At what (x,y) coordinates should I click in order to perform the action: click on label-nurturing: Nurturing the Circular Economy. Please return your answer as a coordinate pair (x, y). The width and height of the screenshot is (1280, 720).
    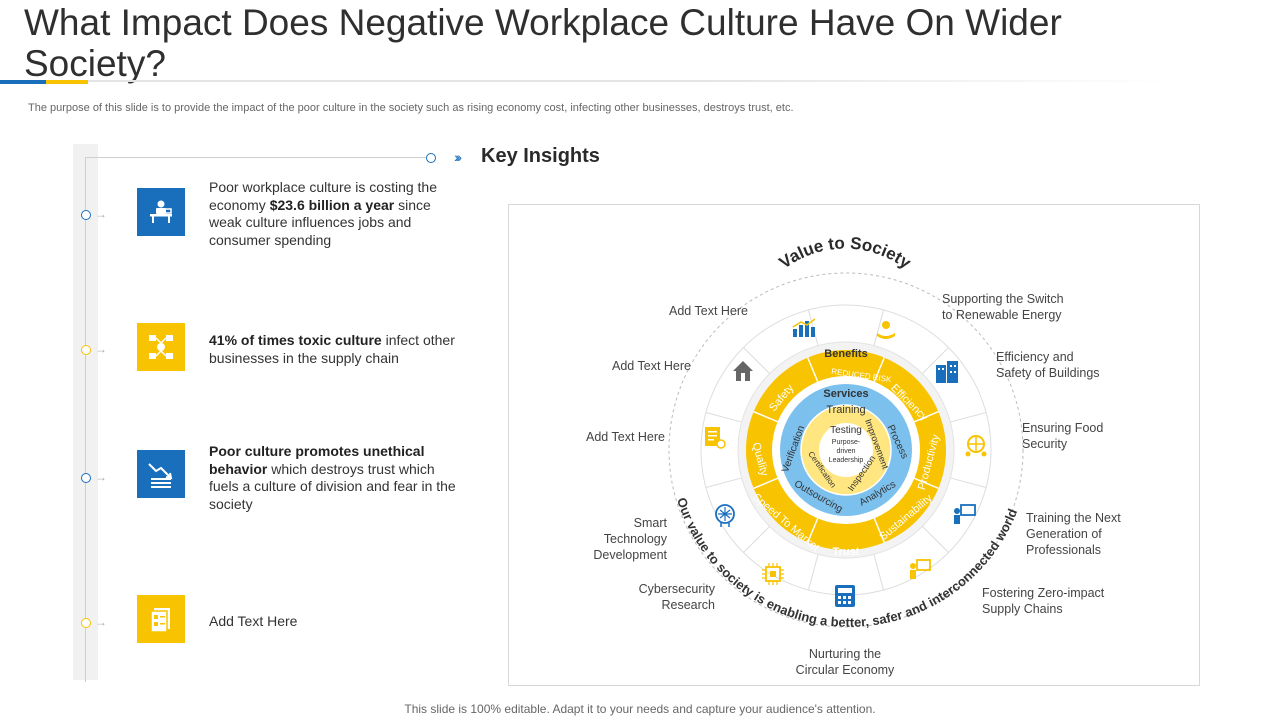
    Looking at the image, I should click on (845, 662).